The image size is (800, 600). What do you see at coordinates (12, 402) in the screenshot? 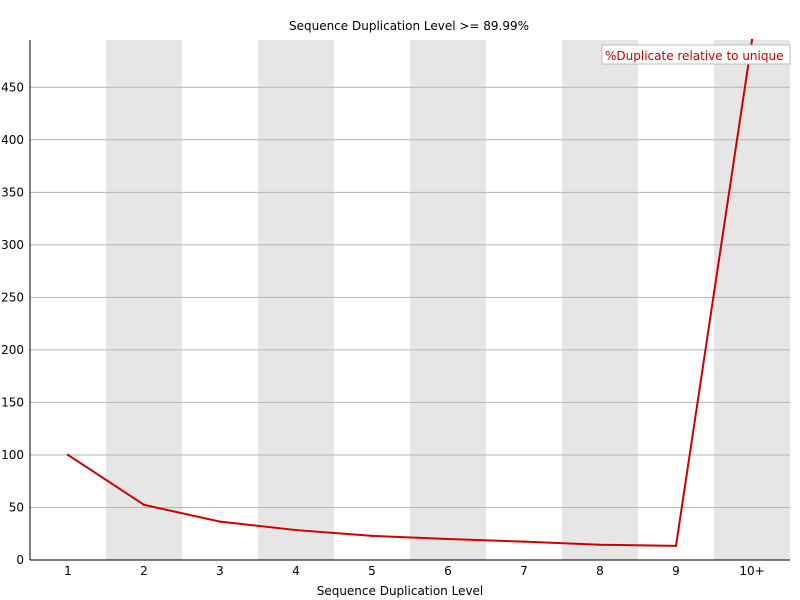
I see `y-tick-label: 150` at bounding box center [12, 402].